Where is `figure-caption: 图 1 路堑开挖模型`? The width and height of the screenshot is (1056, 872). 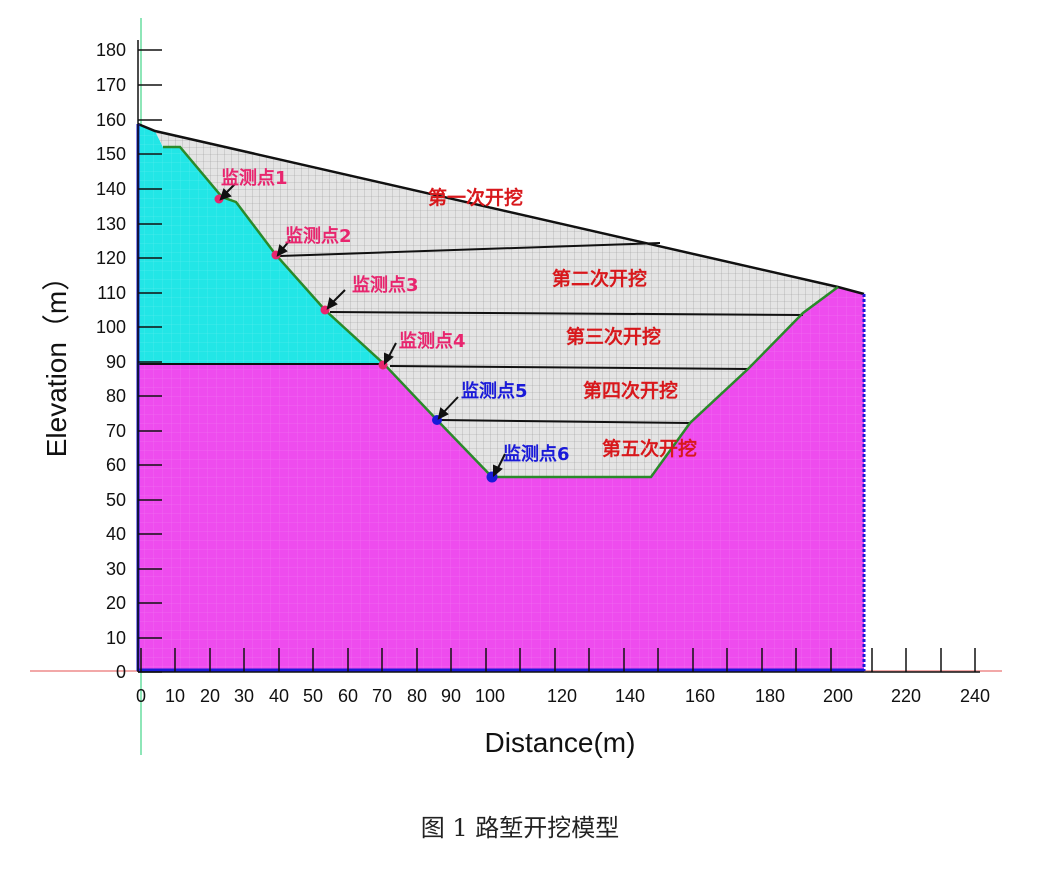 figure-caption: 图 1 路堑开挖模型 is located at coordinates (520, 828).